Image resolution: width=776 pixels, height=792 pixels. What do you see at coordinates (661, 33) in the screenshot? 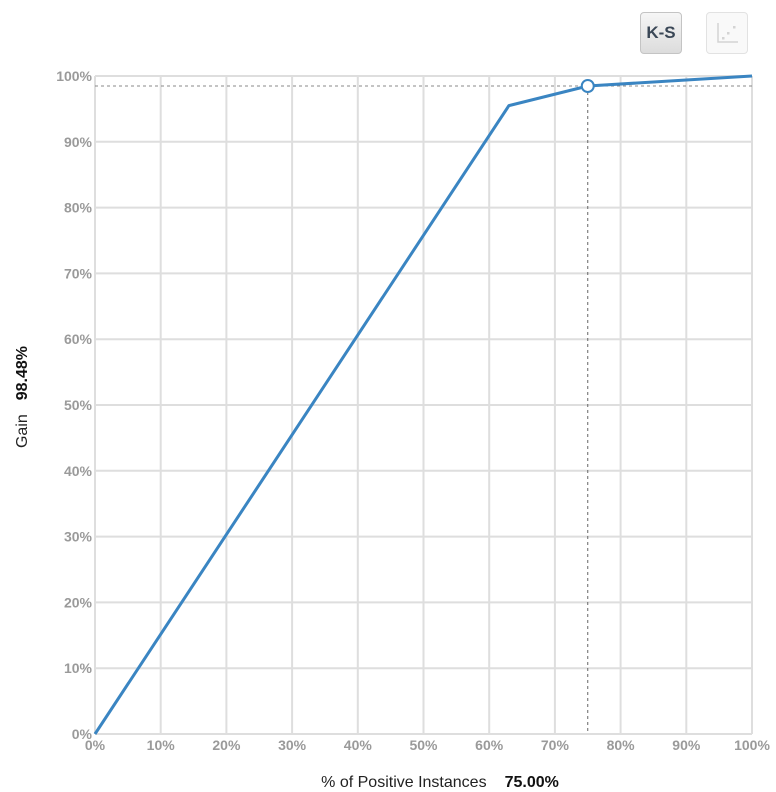
I see `ks-button: K-S` at bounding box center [661, 33].